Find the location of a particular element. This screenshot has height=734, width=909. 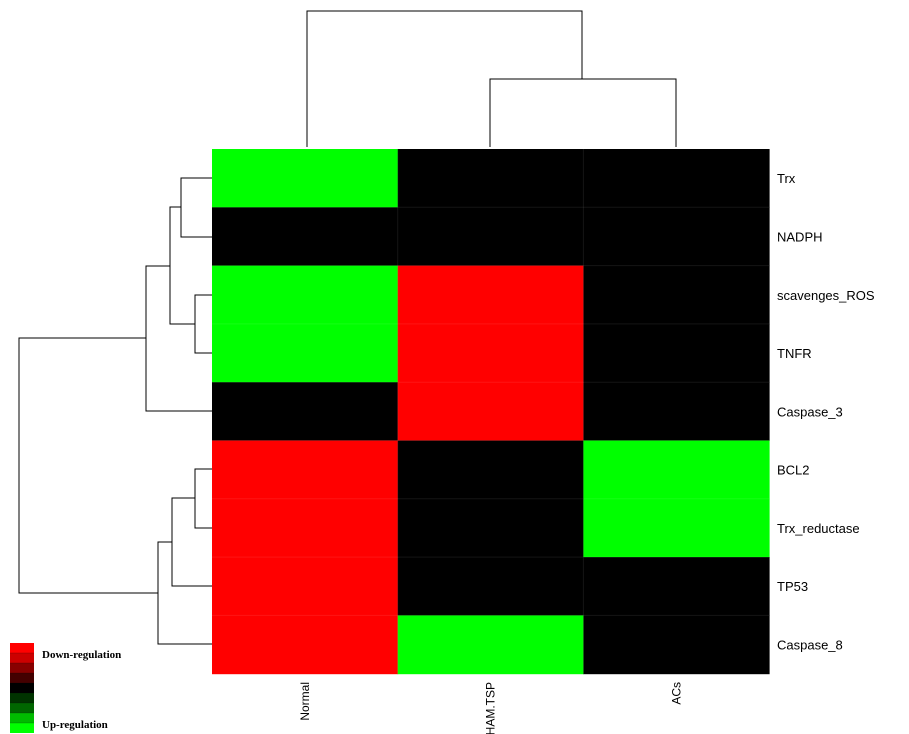

cell-tnfr-normal is located at coordinates (305, 353).